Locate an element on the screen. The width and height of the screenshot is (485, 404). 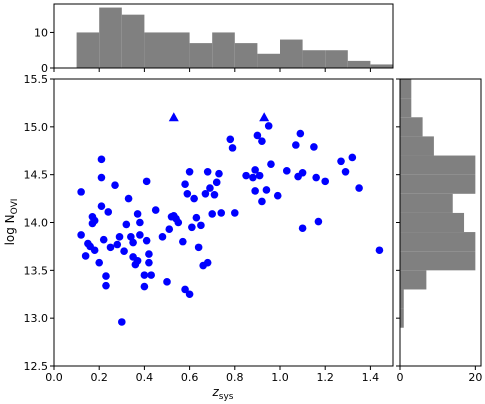
x-tick-label: 1.2 is located at coordinates (325, 377).